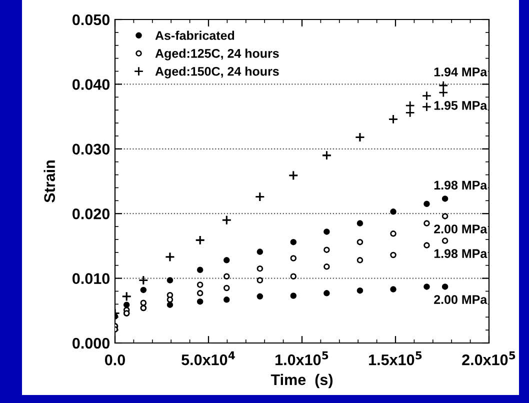 Image resolution: width=529 pixels, height=403 pixels. What do you see at coordinates (395, 358) in the screenshot?
I see `x-tick-label: 1.5x10$^{5}$` at bounding box center [395, 358].